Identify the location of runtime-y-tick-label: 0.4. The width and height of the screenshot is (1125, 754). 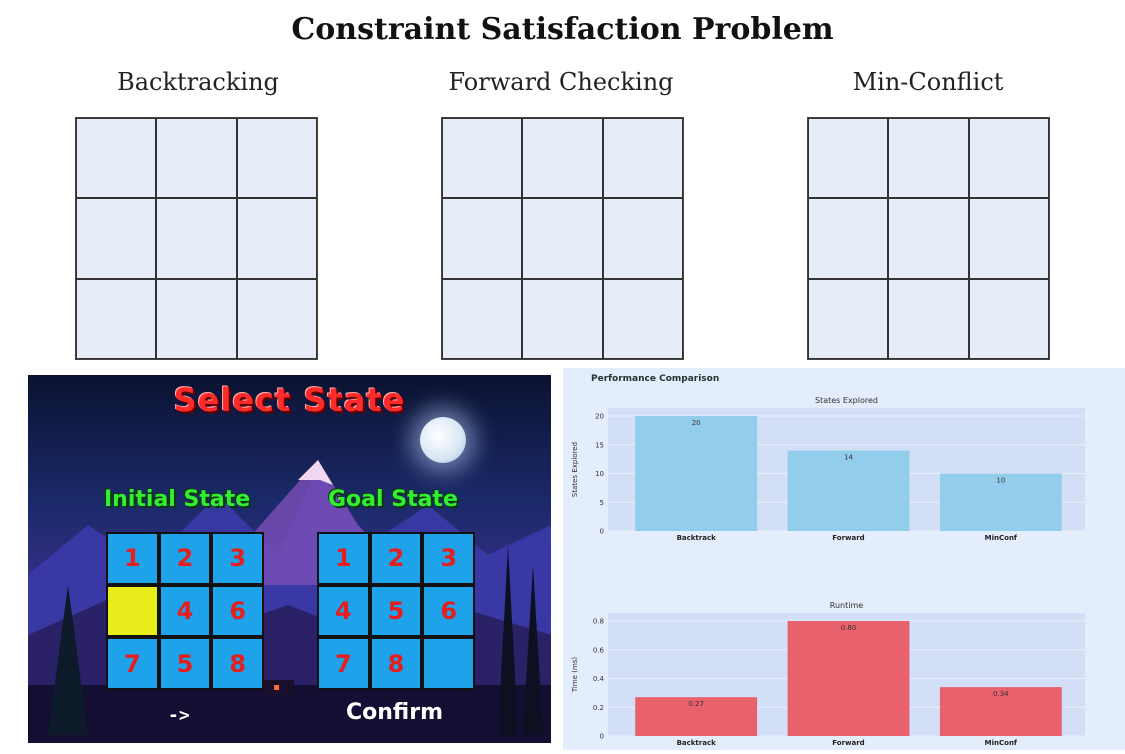
(599, 679).